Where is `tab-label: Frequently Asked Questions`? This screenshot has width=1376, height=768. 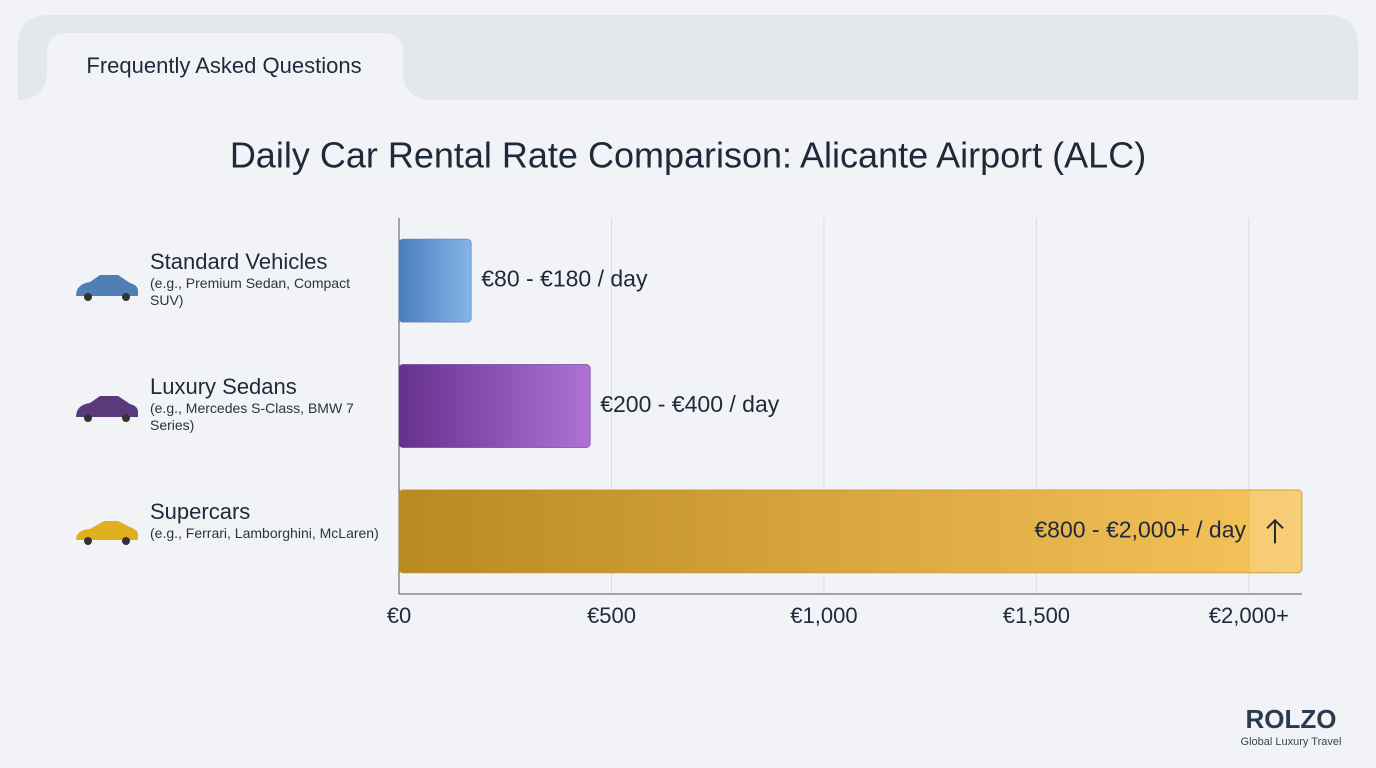
tab-label: Frequently Asked Questions is located at coordinates (223, 65).